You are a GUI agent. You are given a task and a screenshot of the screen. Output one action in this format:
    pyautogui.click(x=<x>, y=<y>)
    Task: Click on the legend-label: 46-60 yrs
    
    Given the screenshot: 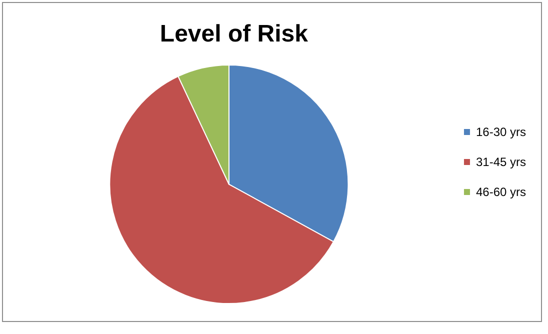 What is the action you would take?
    pyautogui.click(x=501, y=192)
    